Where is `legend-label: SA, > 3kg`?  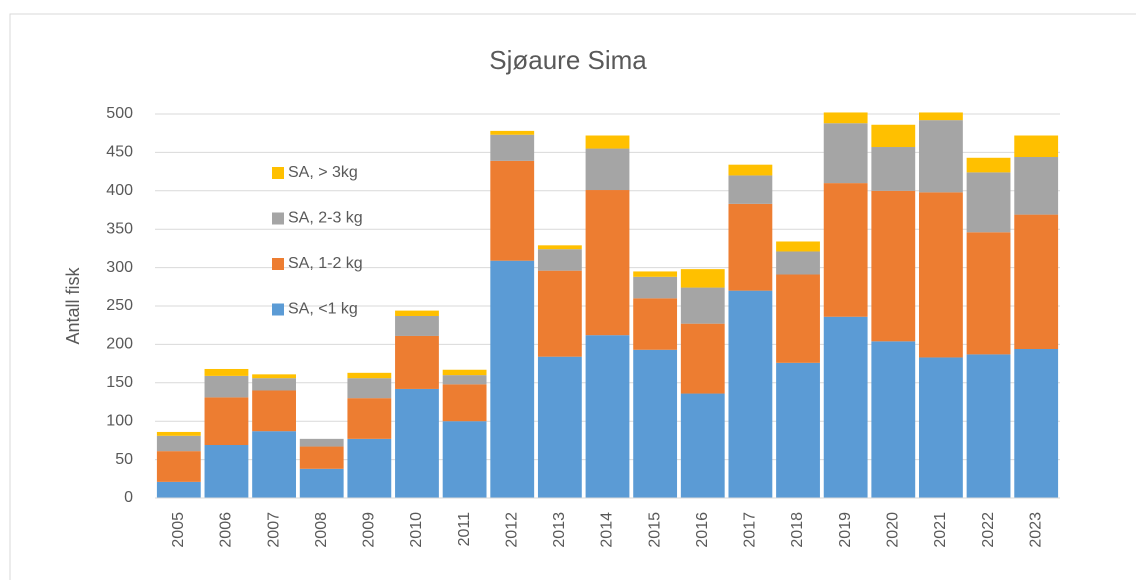
legend-label: SA, > 3kg is located at coordinates (323, 172).